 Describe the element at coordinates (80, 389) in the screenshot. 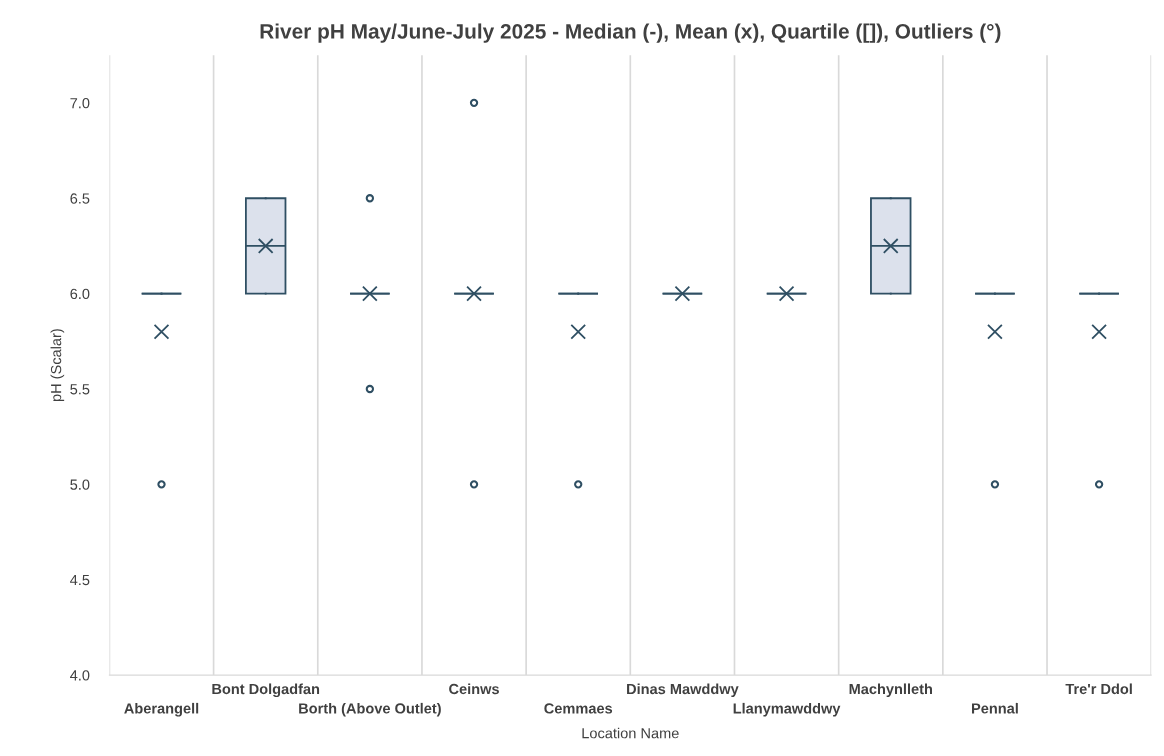

I see `y-tick-label: 5.5` at that location.